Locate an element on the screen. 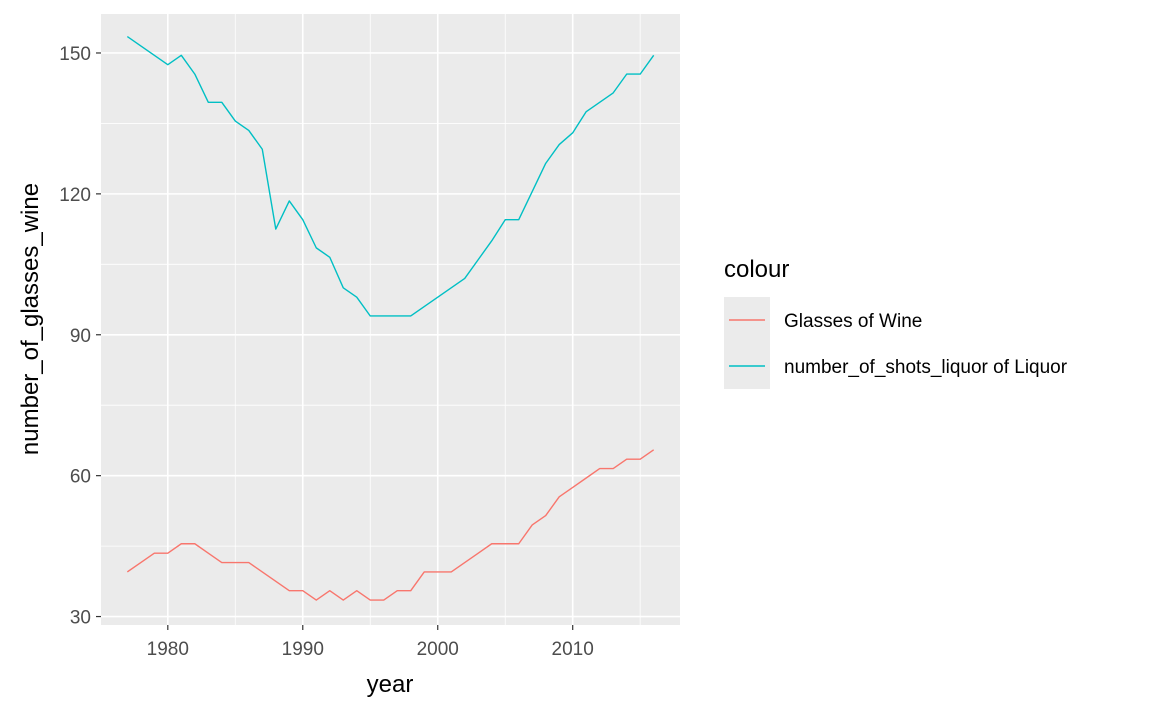 Image resolution: width=1152 pixels, height=711 pixels. x-tick-label: 1990 is located at coordinates (303, 649).